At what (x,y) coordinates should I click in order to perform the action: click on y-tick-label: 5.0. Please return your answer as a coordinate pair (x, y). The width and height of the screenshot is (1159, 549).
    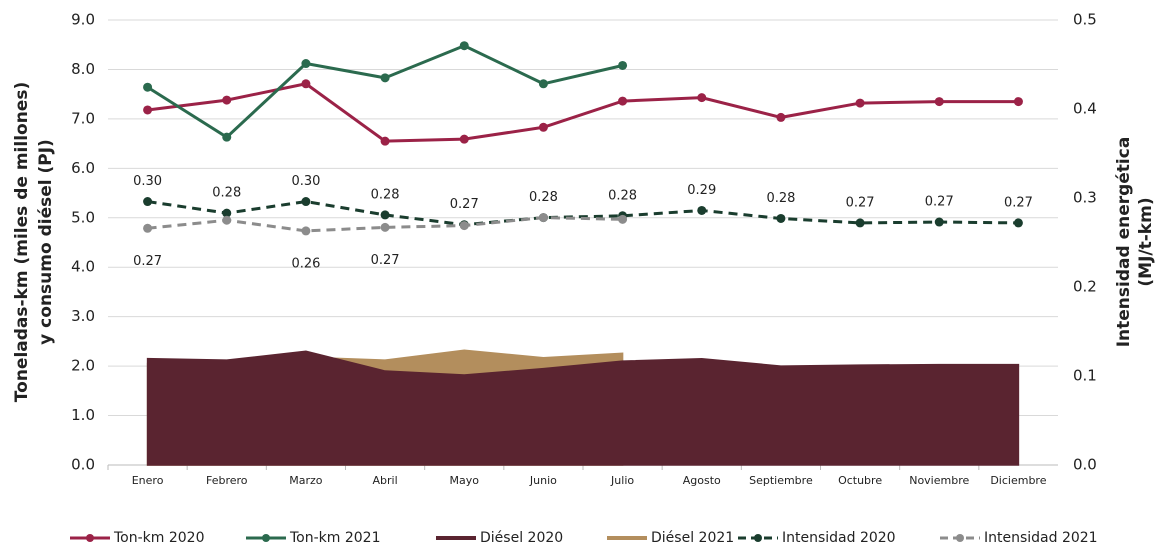
    Looking at the image, I should click on (83, 217).